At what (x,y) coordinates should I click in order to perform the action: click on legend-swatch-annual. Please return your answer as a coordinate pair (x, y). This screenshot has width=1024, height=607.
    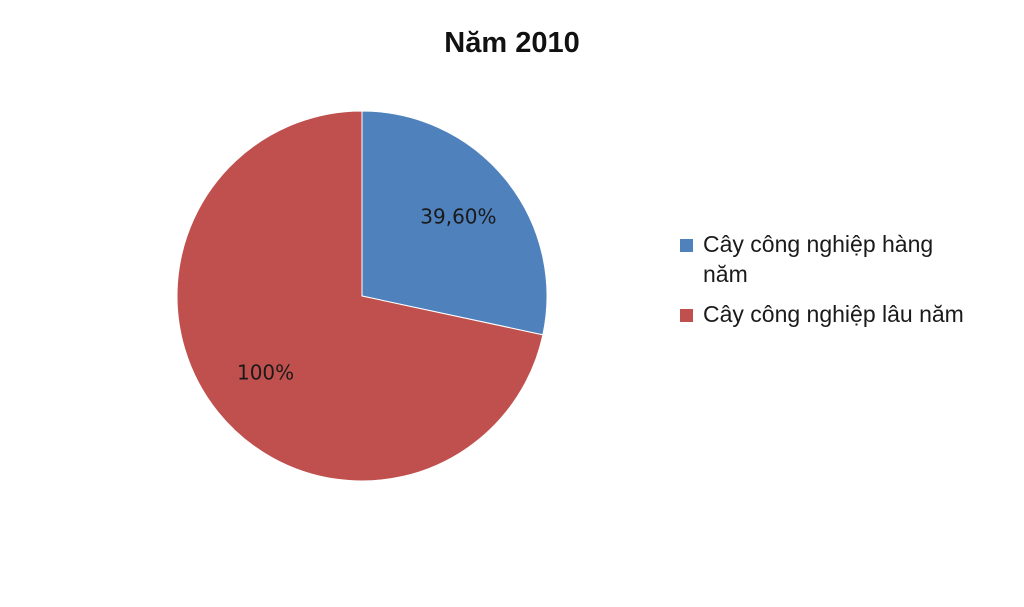
    Looking at the image, I should click on (686, 245).